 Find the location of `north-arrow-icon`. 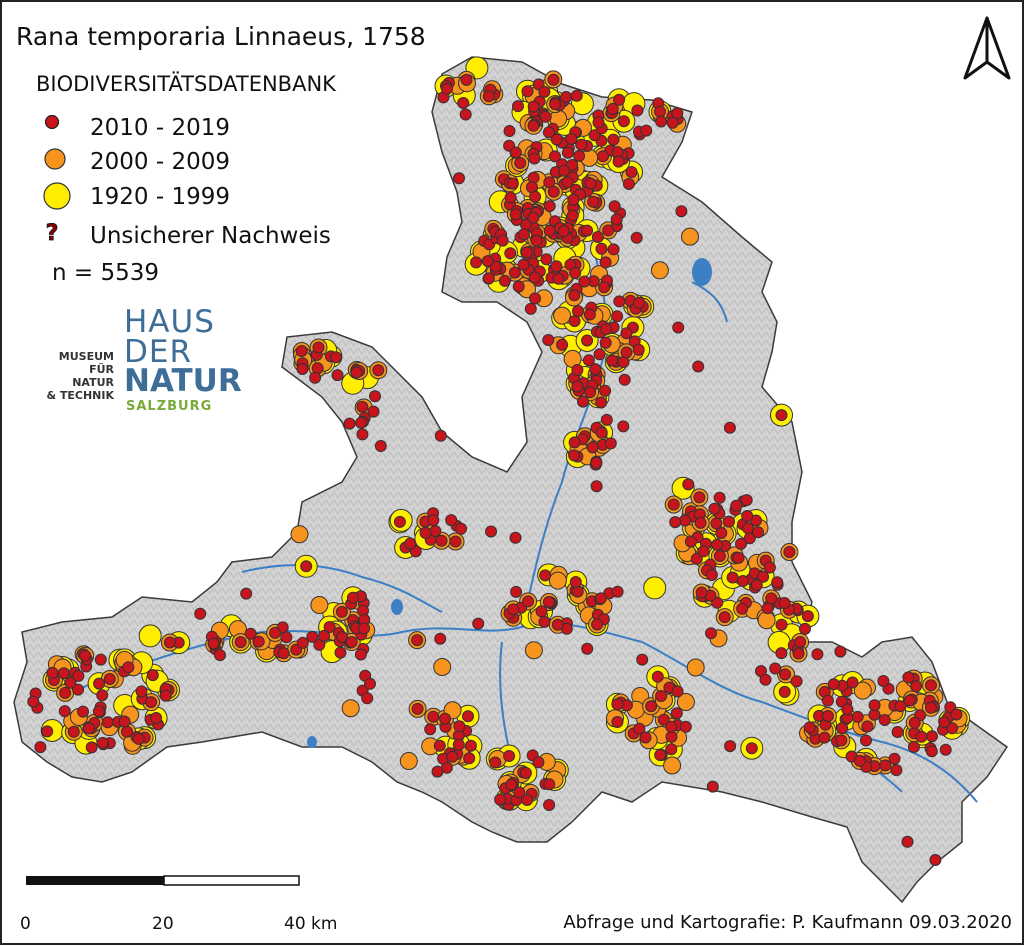

north-arrow-icon is located at coordinates (987, 48).